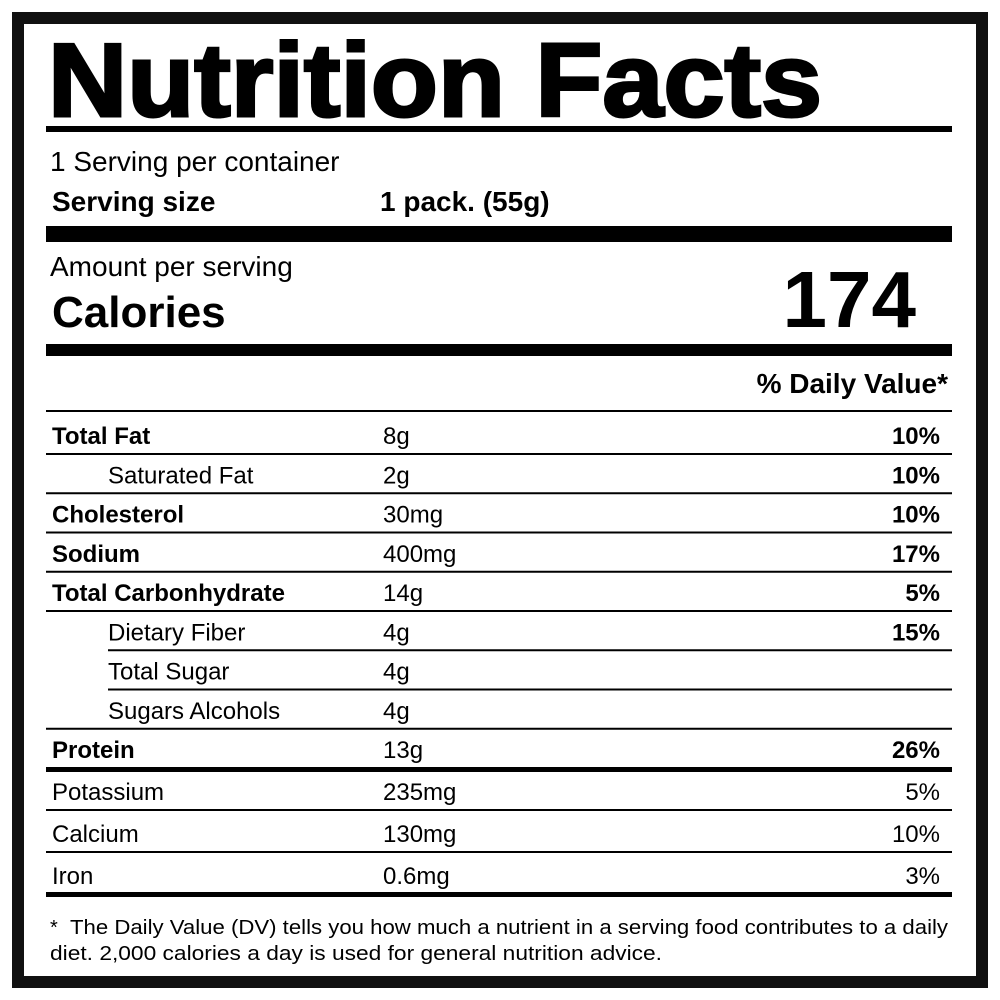 This screenshot has height=1000, width=1000. What do you see at coordinates (853, 383) in the screenshot?
I see `daily-value-header: % Daily Value*` at bounding box center [853, 383].